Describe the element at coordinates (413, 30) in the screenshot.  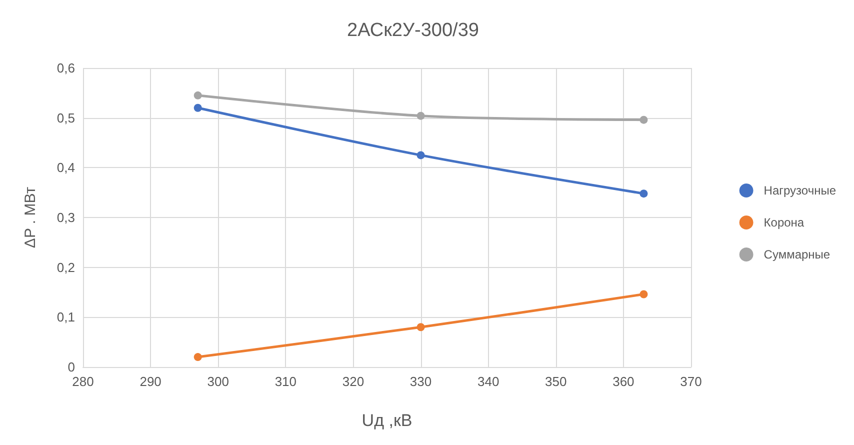
I see `chart-title: 2АСк2У-300/39` at that location.